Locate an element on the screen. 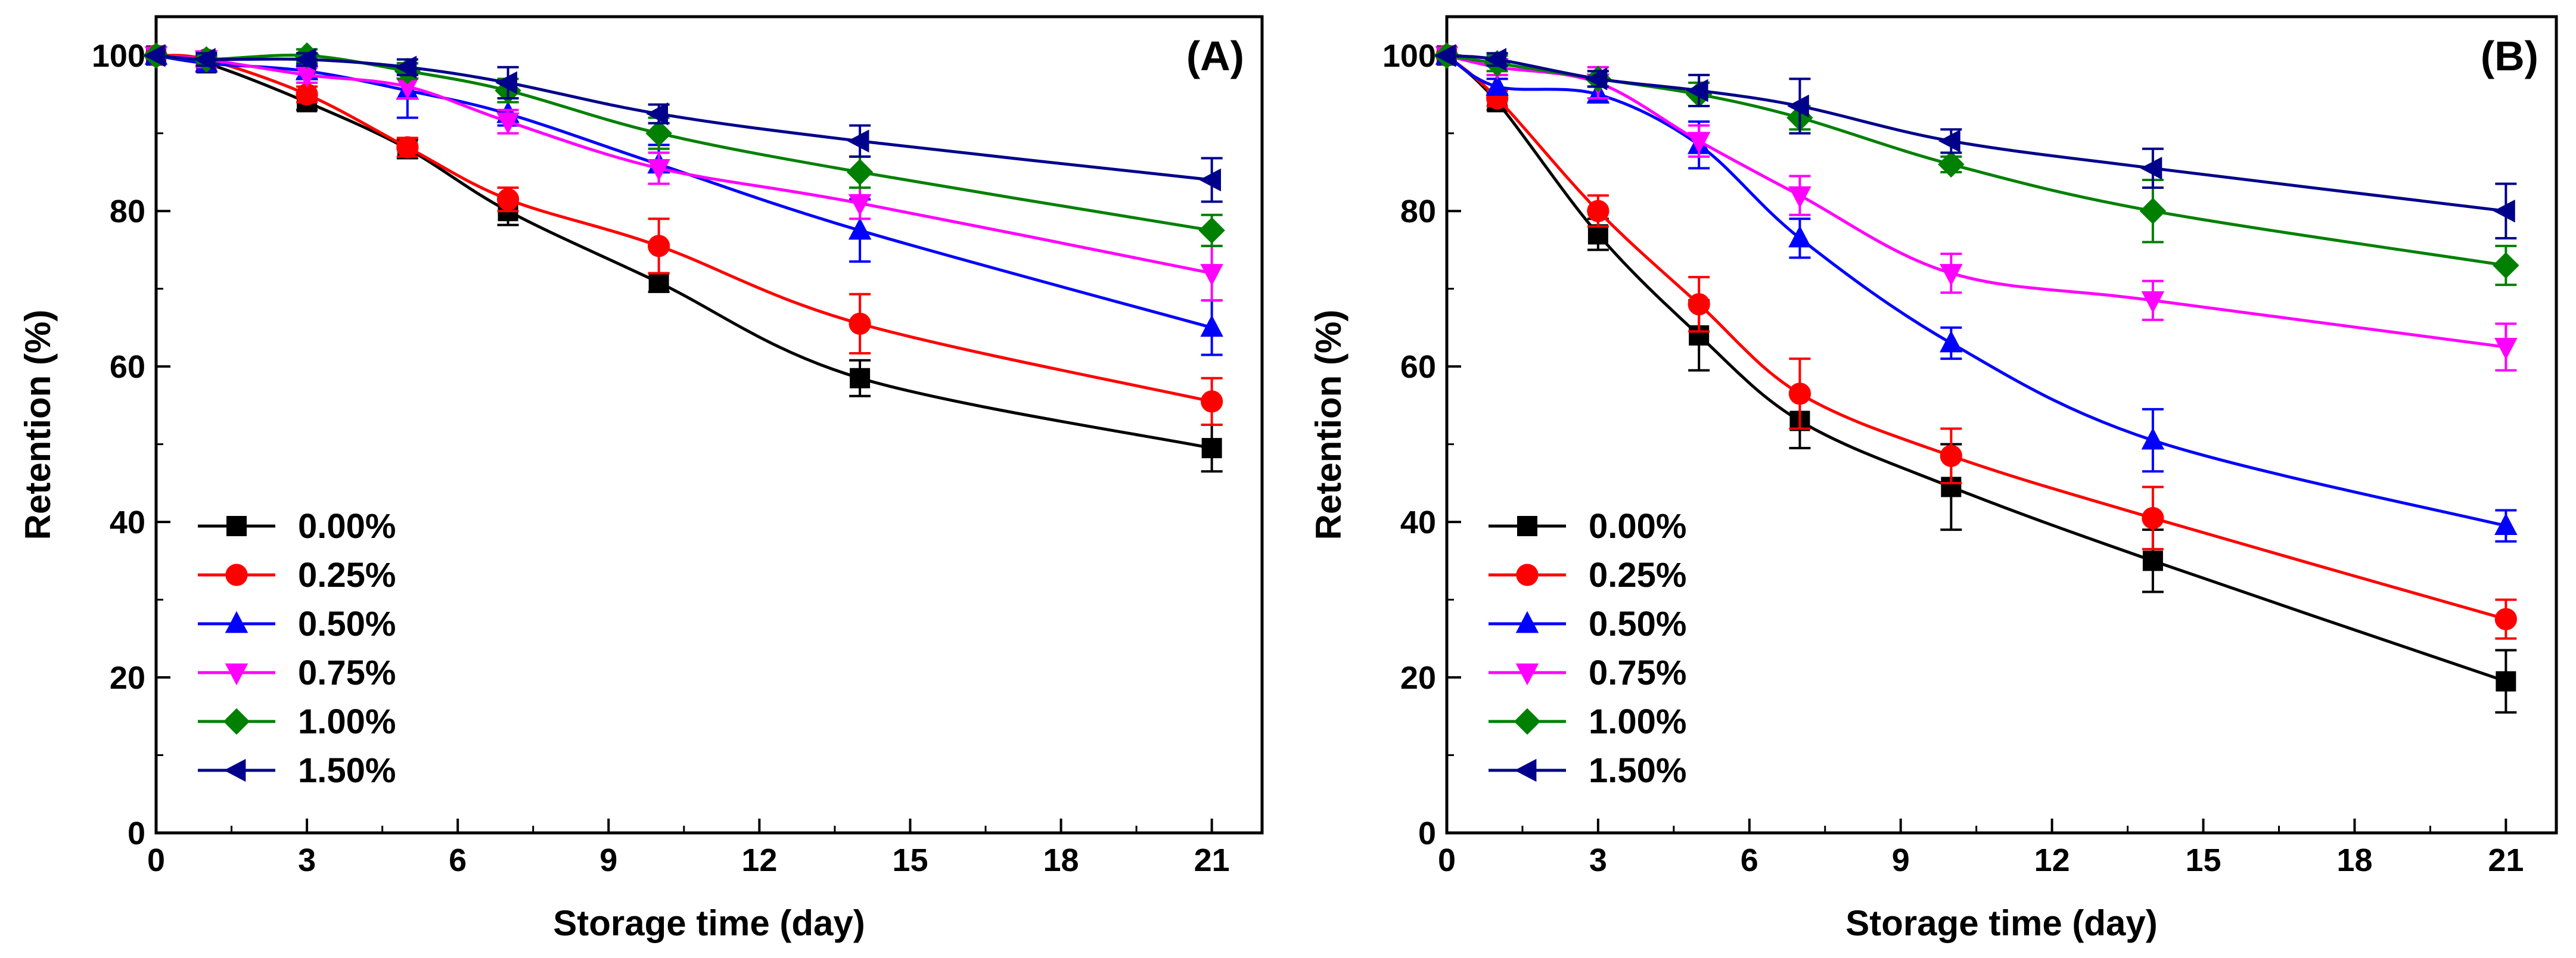 The width and height of the screenshot is (2576, 958). panel-label: (A) is located at coordinates (1215, 56).